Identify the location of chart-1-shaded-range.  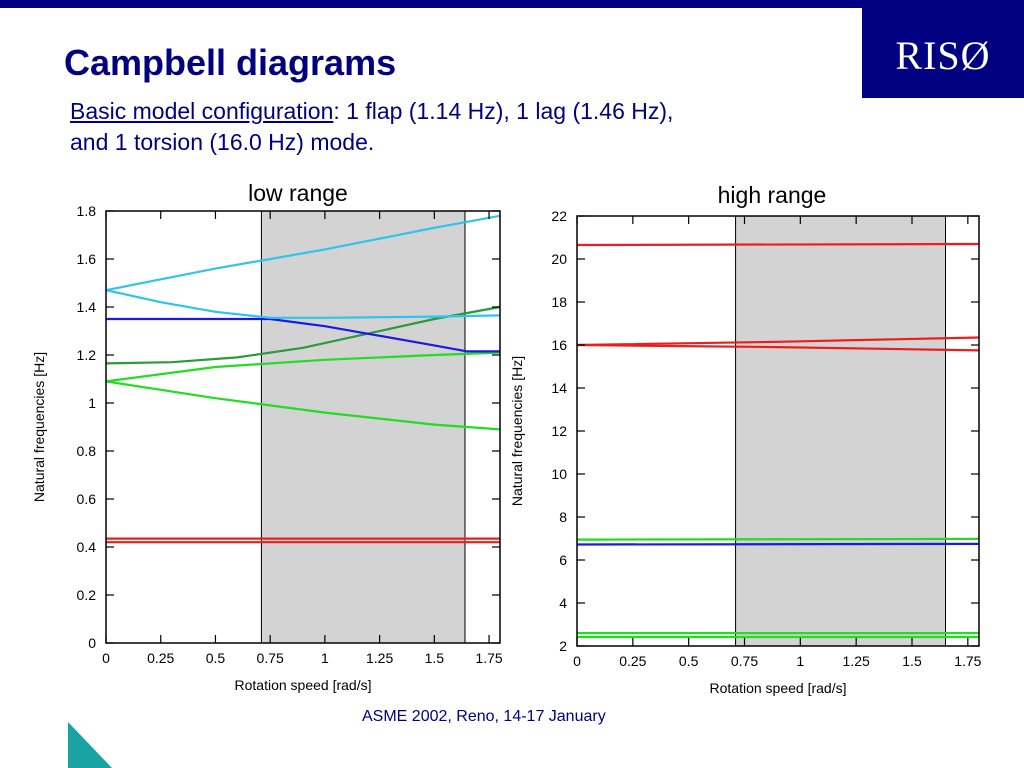
(363, 427).